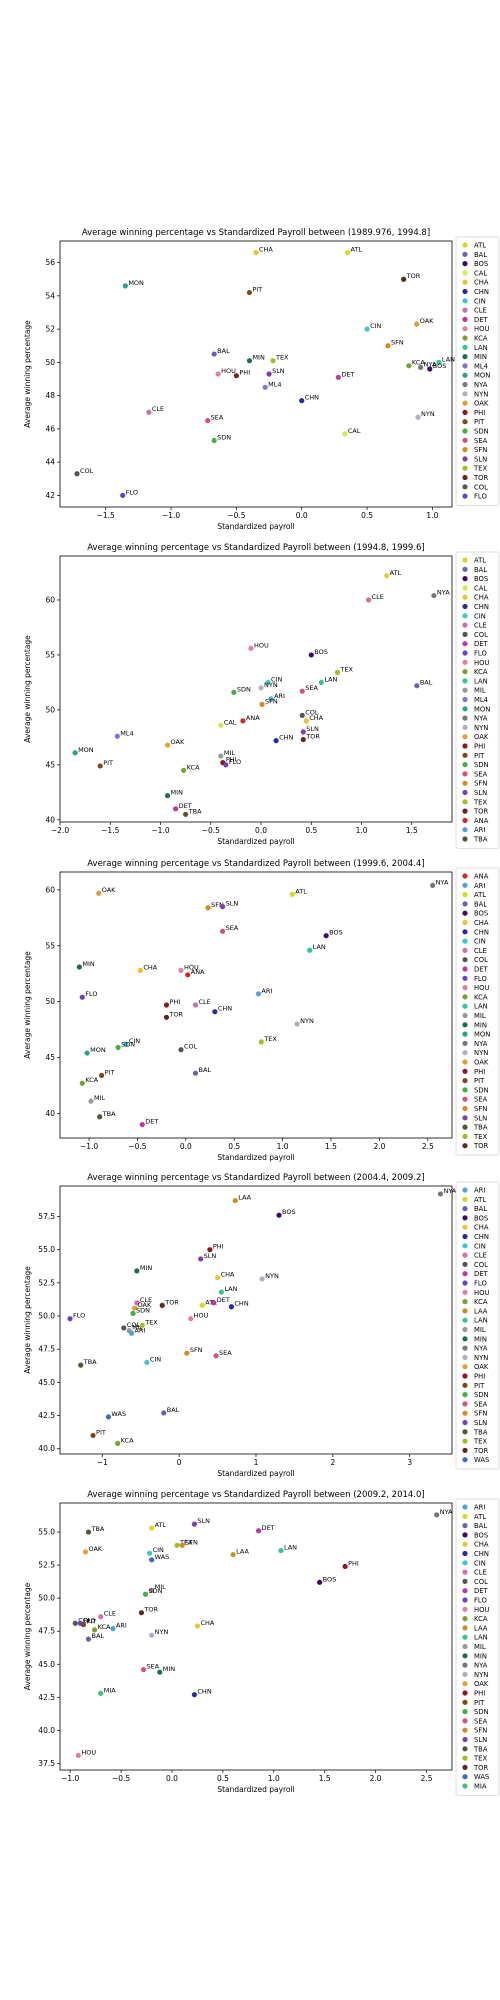  What do you see at coordinates (465, 820) in the screenshot?
I see `legend-marker-ana` at bounding box center [465, 820].